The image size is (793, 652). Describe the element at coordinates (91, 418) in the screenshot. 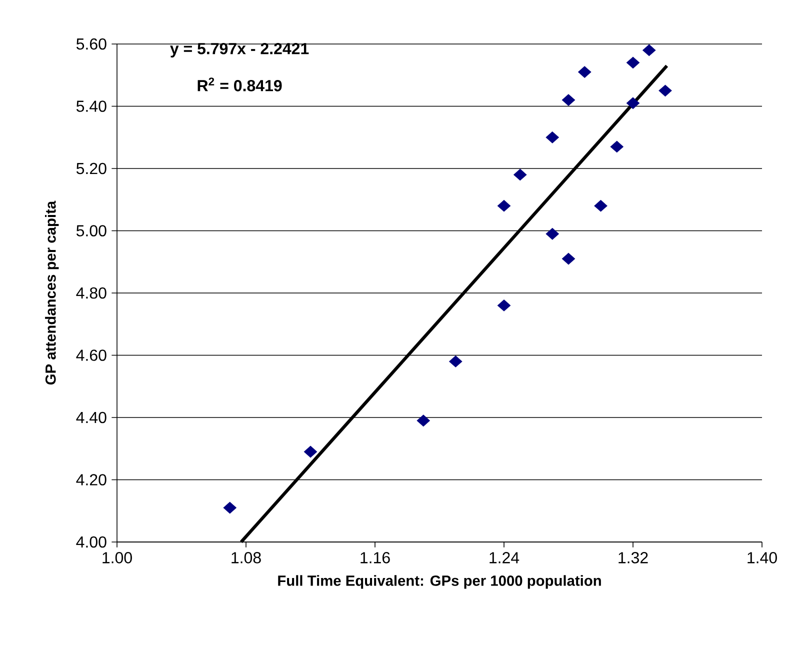

I see `y-tick-label: 4.40` at that location.